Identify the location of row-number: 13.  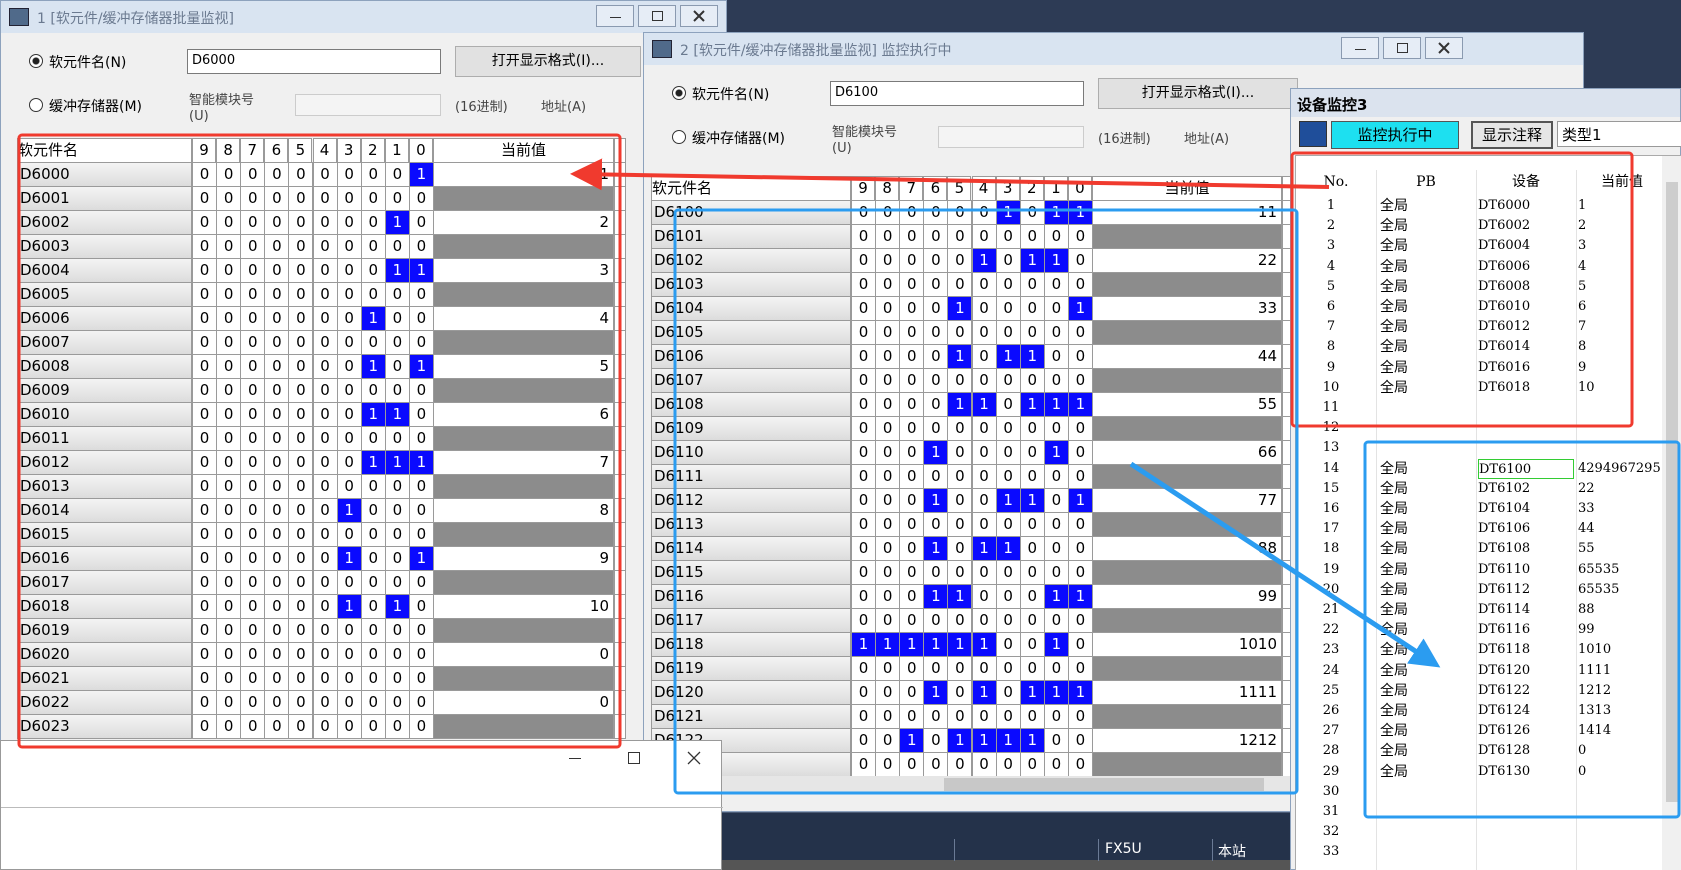
(1331, 448).